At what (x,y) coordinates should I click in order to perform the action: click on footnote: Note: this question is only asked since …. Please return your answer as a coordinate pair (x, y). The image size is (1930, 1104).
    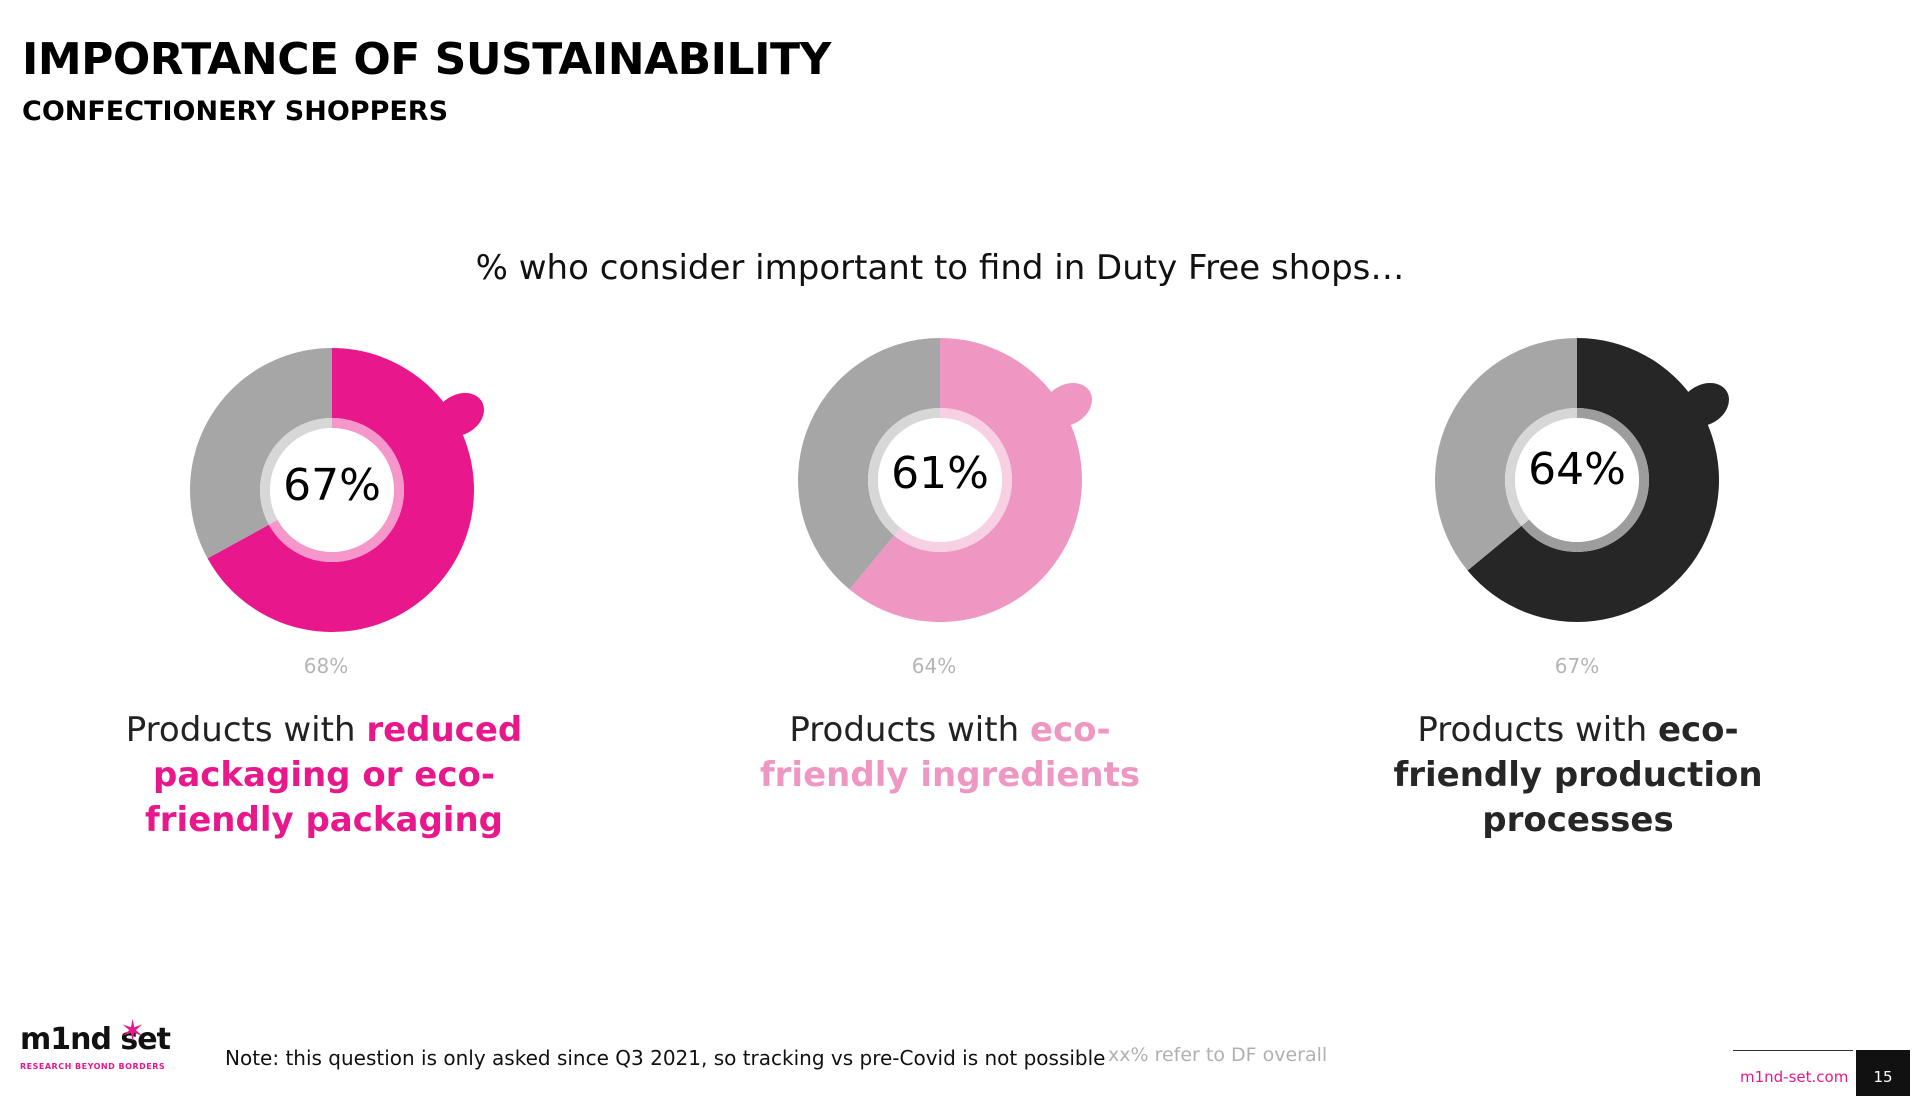
    Looking at the image, I should click on (665, 1058).